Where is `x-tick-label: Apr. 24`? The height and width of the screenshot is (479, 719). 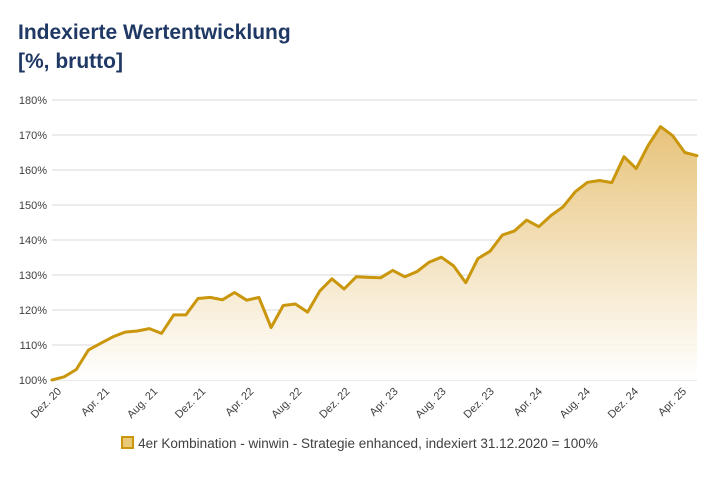
x-tick-label: Apr. 24 is located at coordinates (528, 402).